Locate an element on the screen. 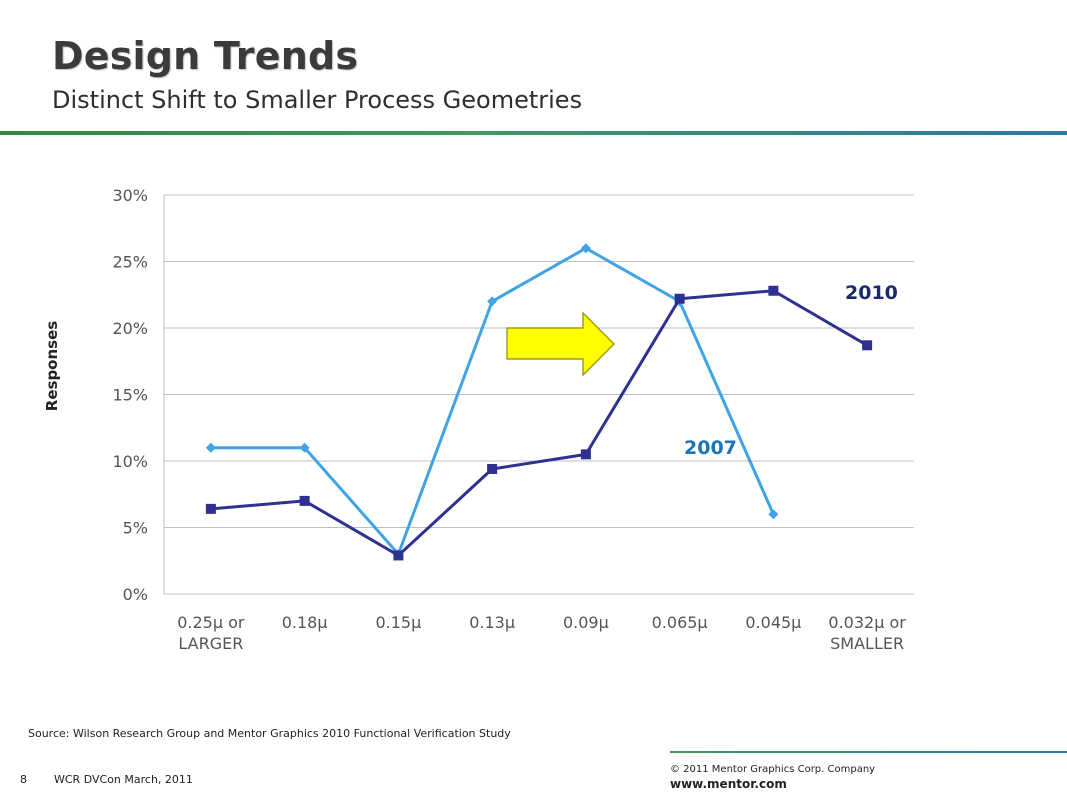 The image size is (1067, 798). page-number: 8 is located at coordinates (23, 779).